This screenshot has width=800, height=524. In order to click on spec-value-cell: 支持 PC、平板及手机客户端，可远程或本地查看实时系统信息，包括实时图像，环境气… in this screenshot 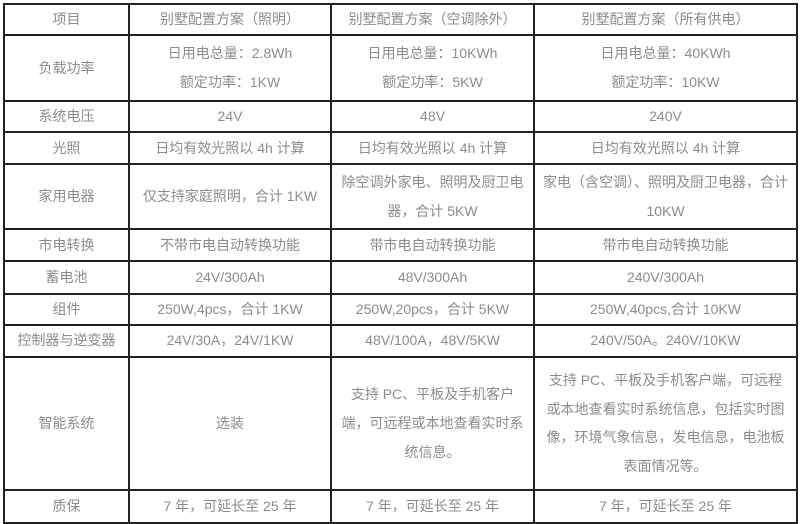, I will do `click(665, 423)`.